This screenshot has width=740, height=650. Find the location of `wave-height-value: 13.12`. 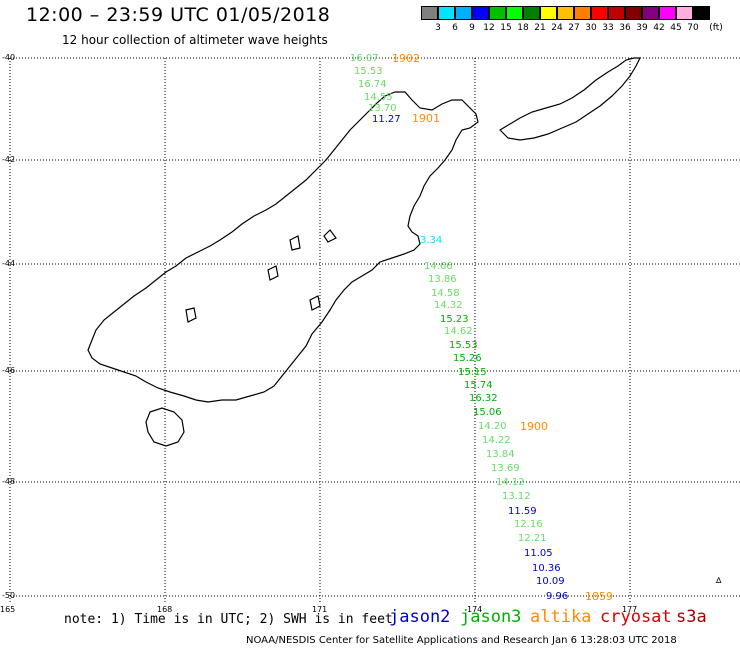

wave-height-value: 13.12 is located at coordinates (516, 496).